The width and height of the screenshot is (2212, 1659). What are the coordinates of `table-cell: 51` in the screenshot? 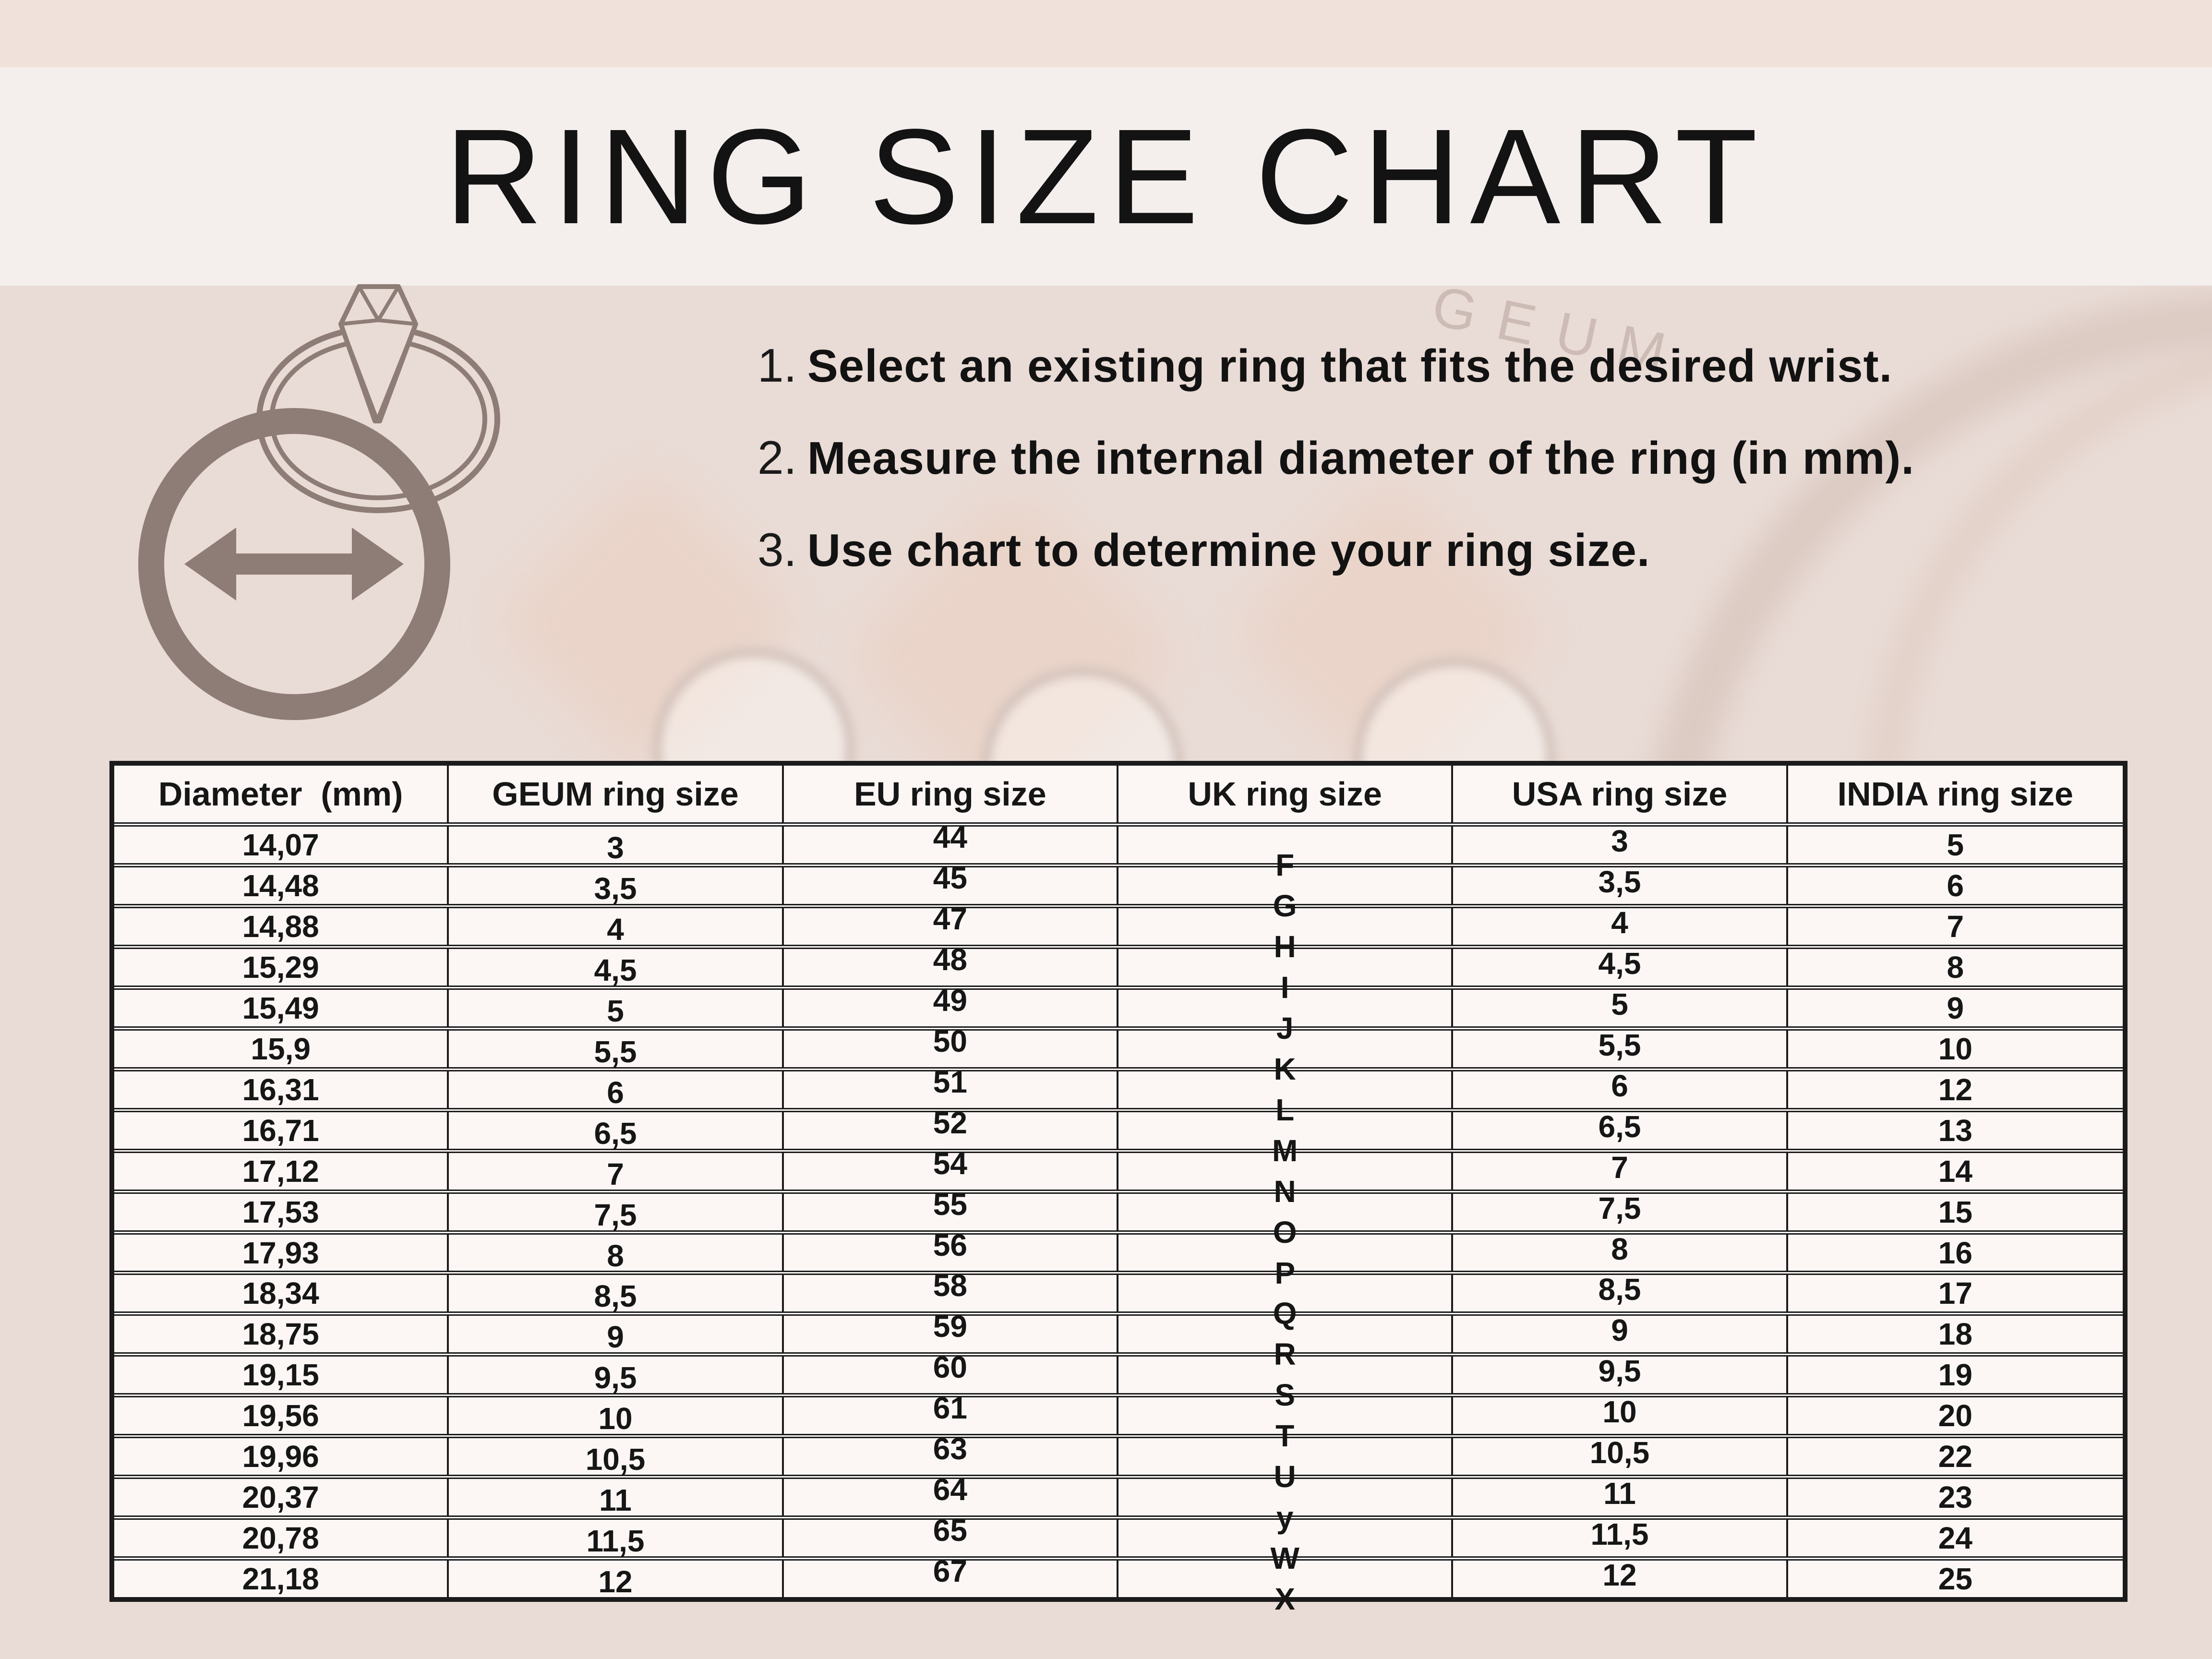 It's located at (951, 1086).